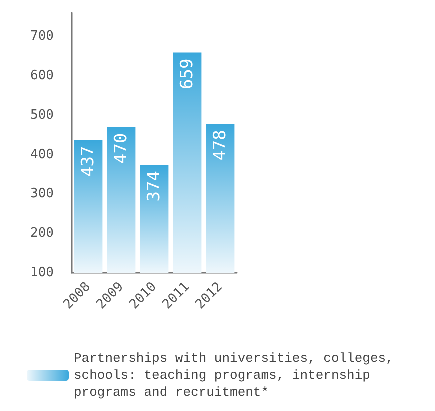 This screenshot has width=435, height=411. What do you see at coordinates (42, 36) in the screenshot?
I see `y-tick-label: 700` at bounding box center [42, 36].